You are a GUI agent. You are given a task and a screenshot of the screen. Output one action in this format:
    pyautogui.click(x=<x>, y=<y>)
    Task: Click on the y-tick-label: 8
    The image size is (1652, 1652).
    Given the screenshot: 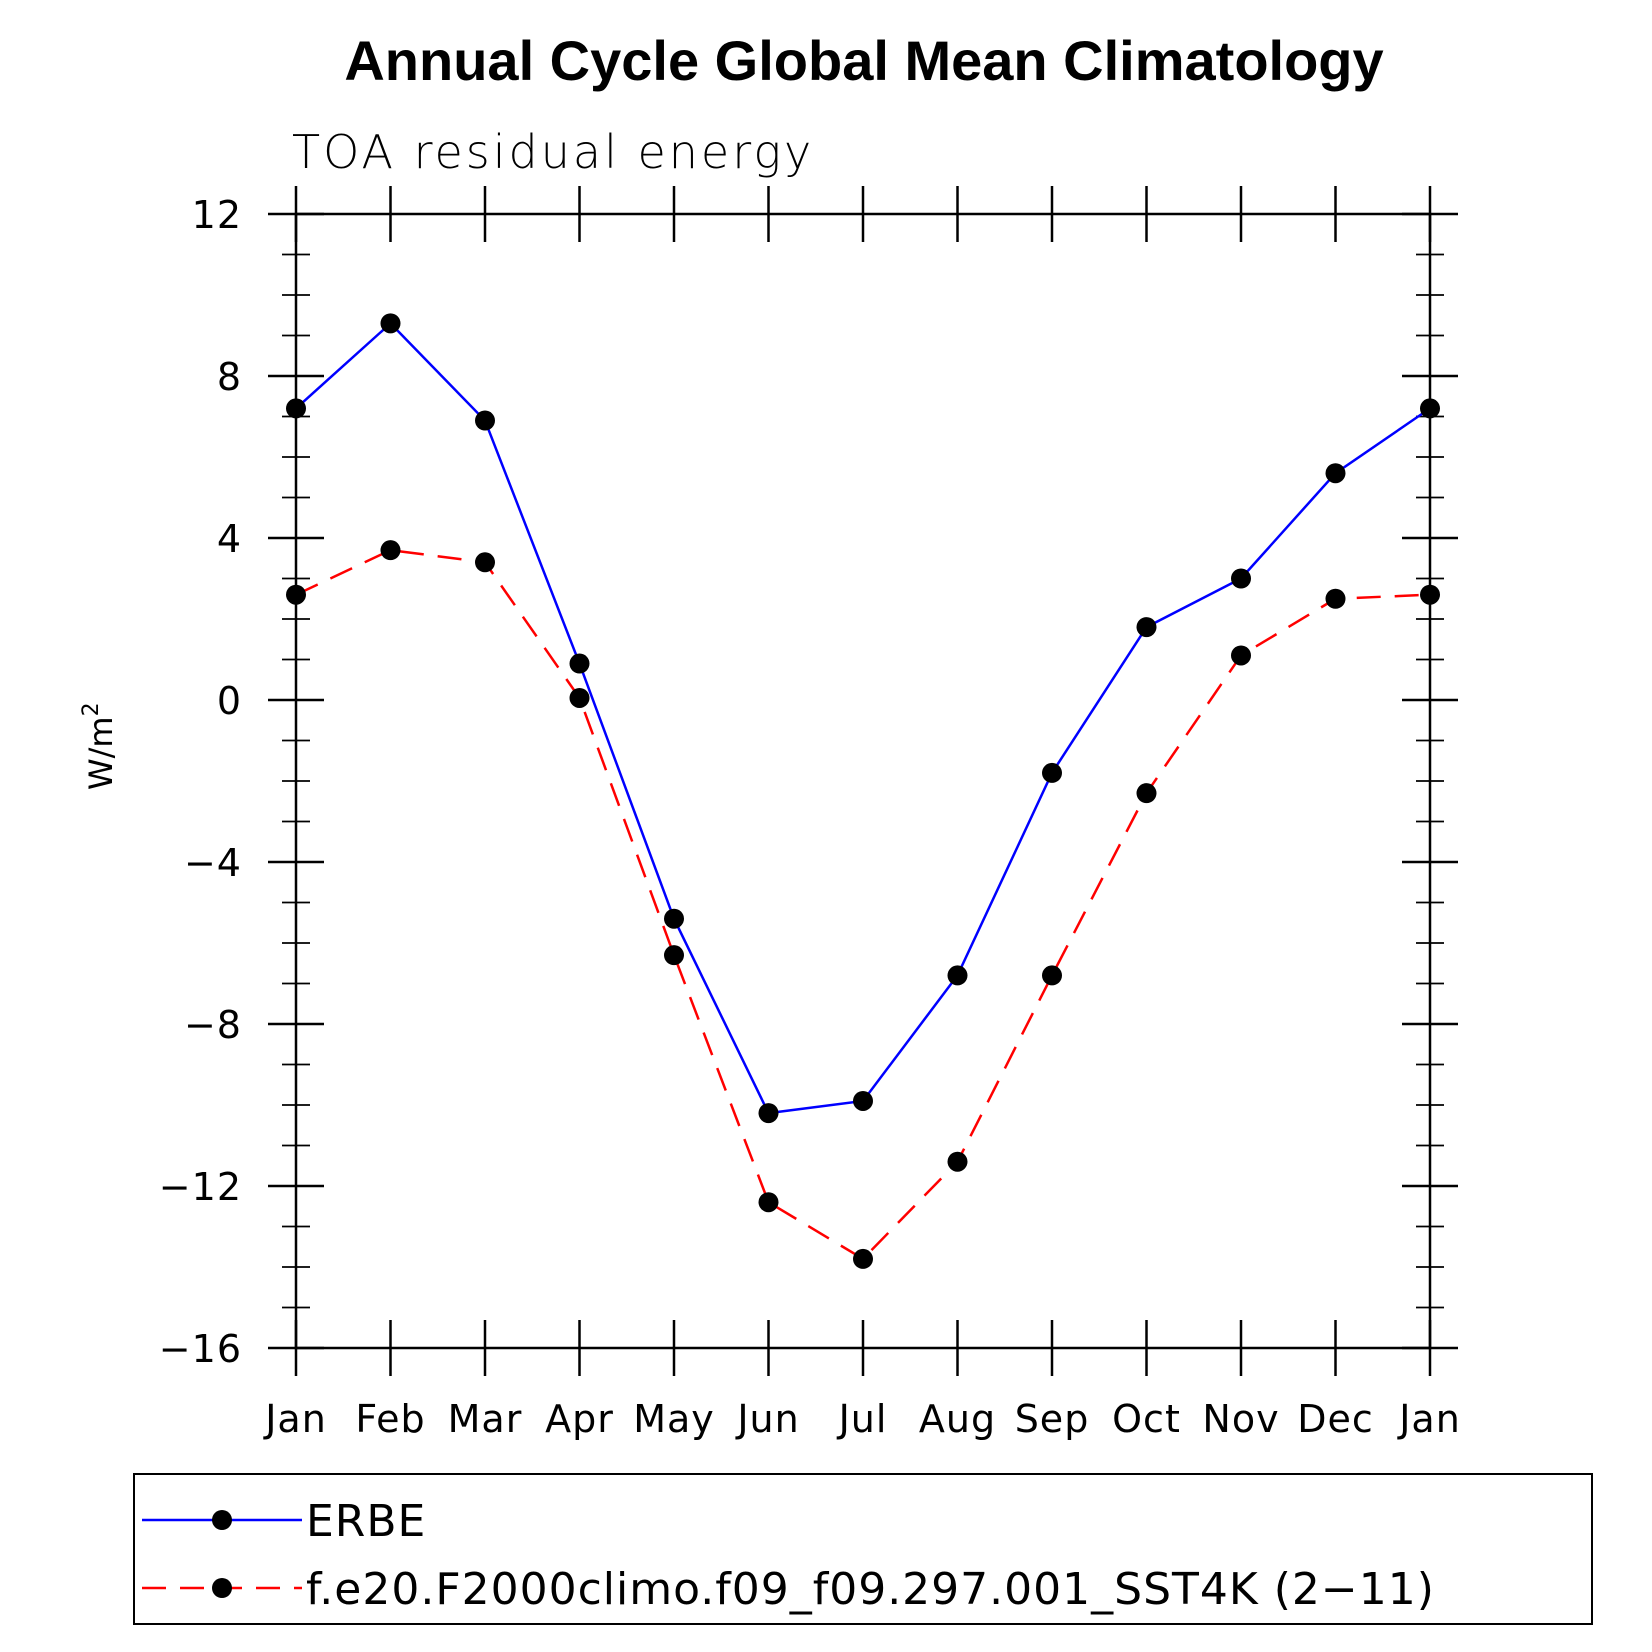 What is the action you would take?
    pyautogui.click(x=229, y=377)
    